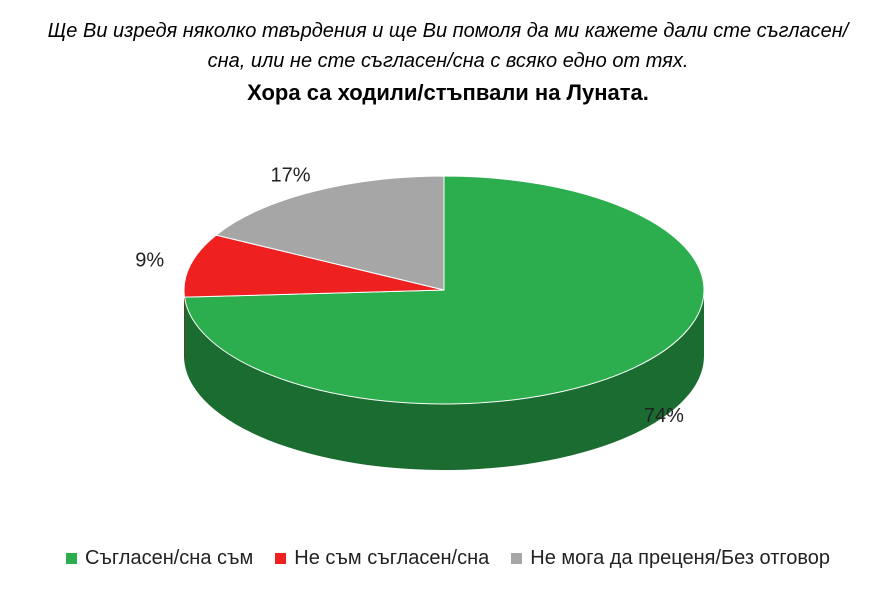 This screenshot has height=603, width=896. I want to click on data-label: 74%, so click(664, 416).